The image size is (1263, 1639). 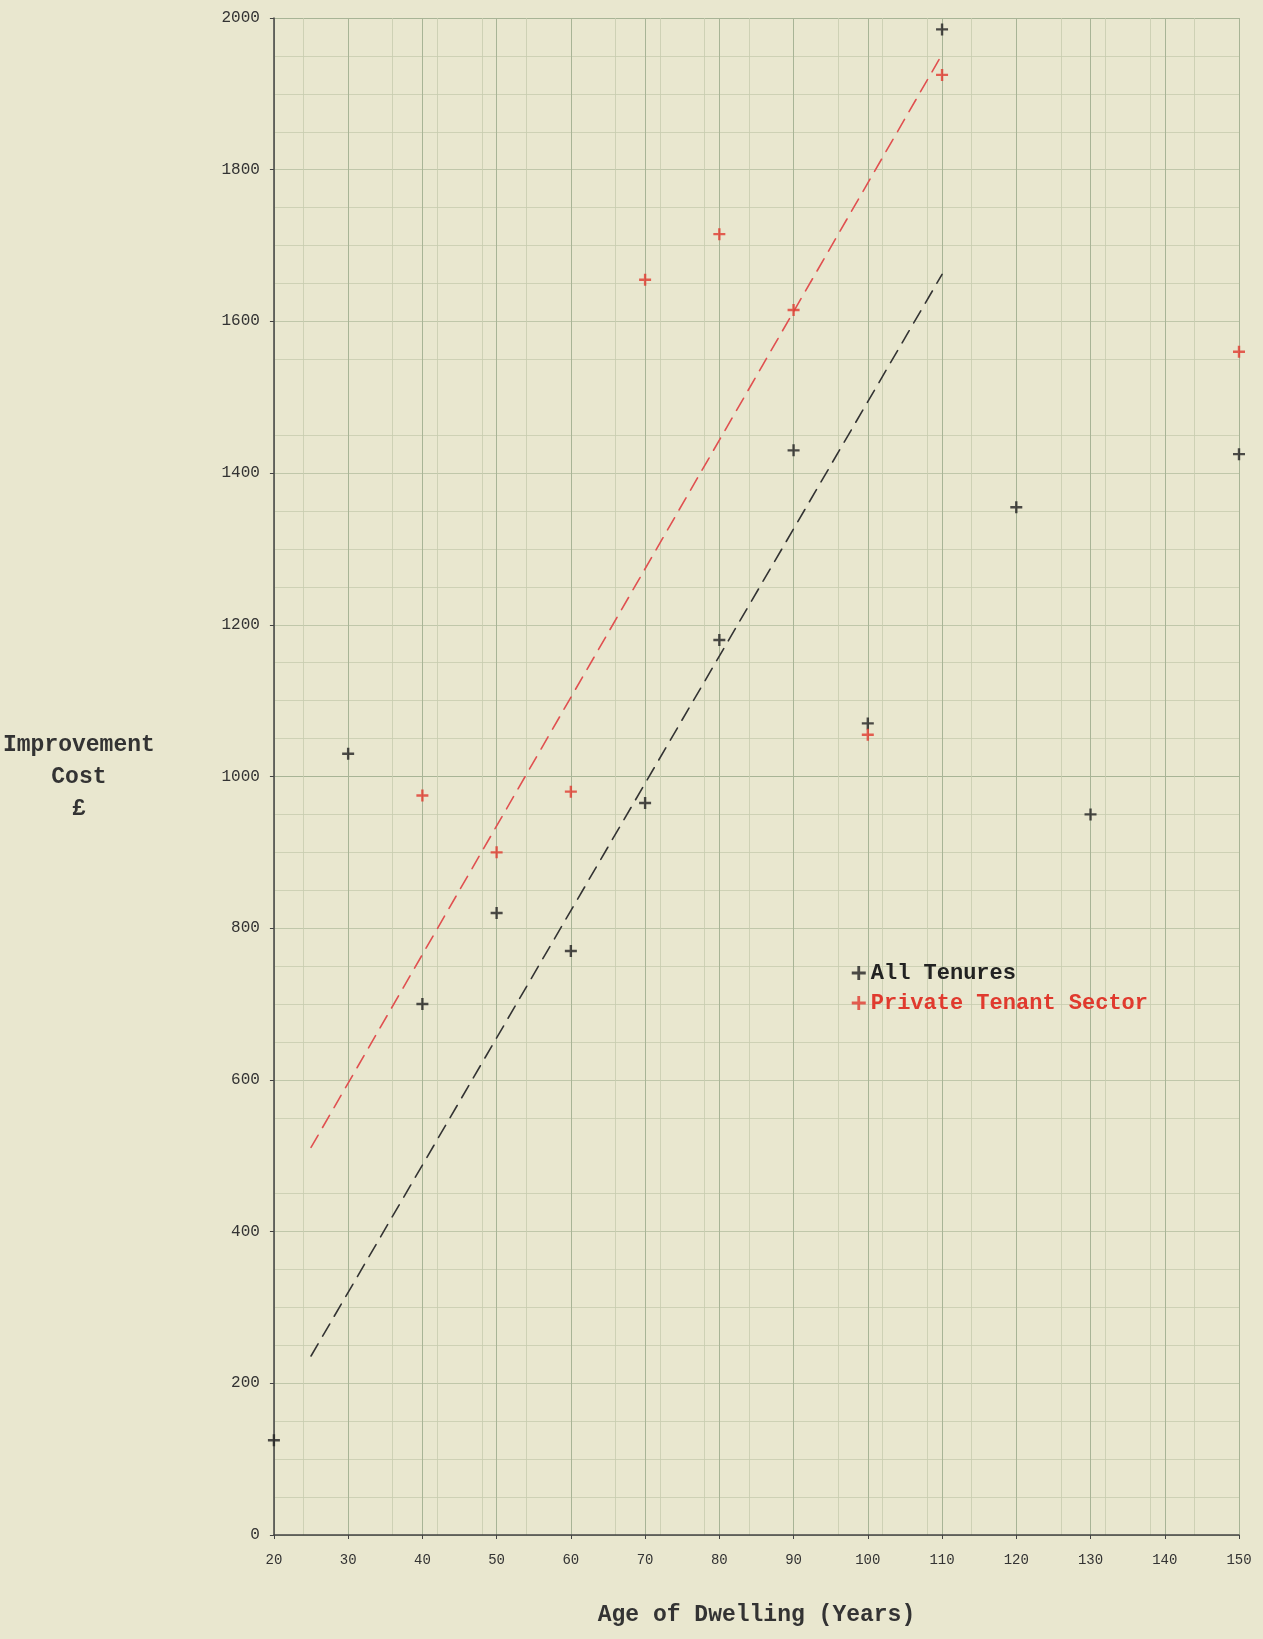 I want to click on legend-label: Private Tenant Sector, so click(x=1009, y=1003).